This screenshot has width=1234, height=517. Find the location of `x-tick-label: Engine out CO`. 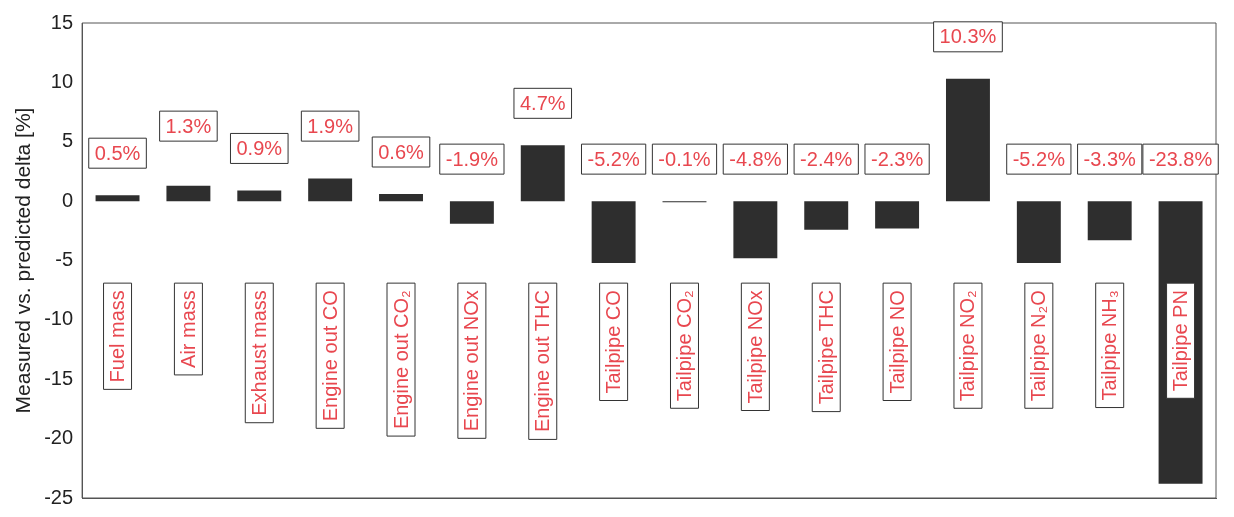

x-tick-label: Engine out CO is located at coordinates (329, 356).